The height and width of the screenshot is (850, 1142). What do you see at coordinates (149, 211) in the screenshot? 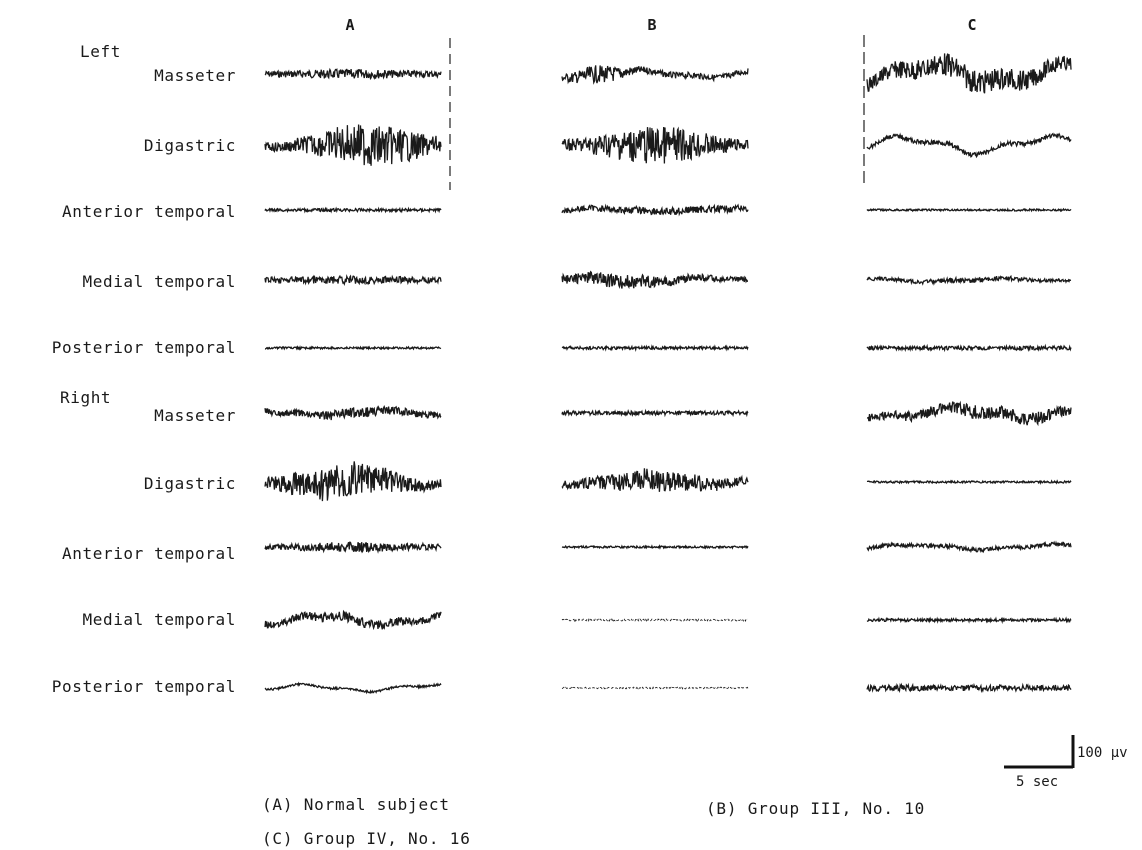
I see `muscle-label-left-anterior-temporal: Anterior temporal` at bounding box center [149, 211].